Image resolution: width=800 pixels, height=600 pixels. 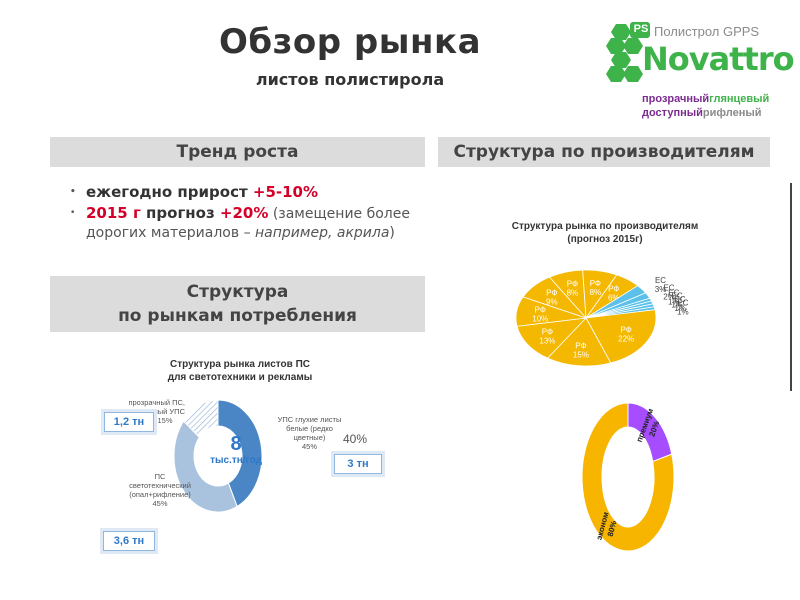 I want to click on producers-slice-value: 13%, so click(x=547, y=340).